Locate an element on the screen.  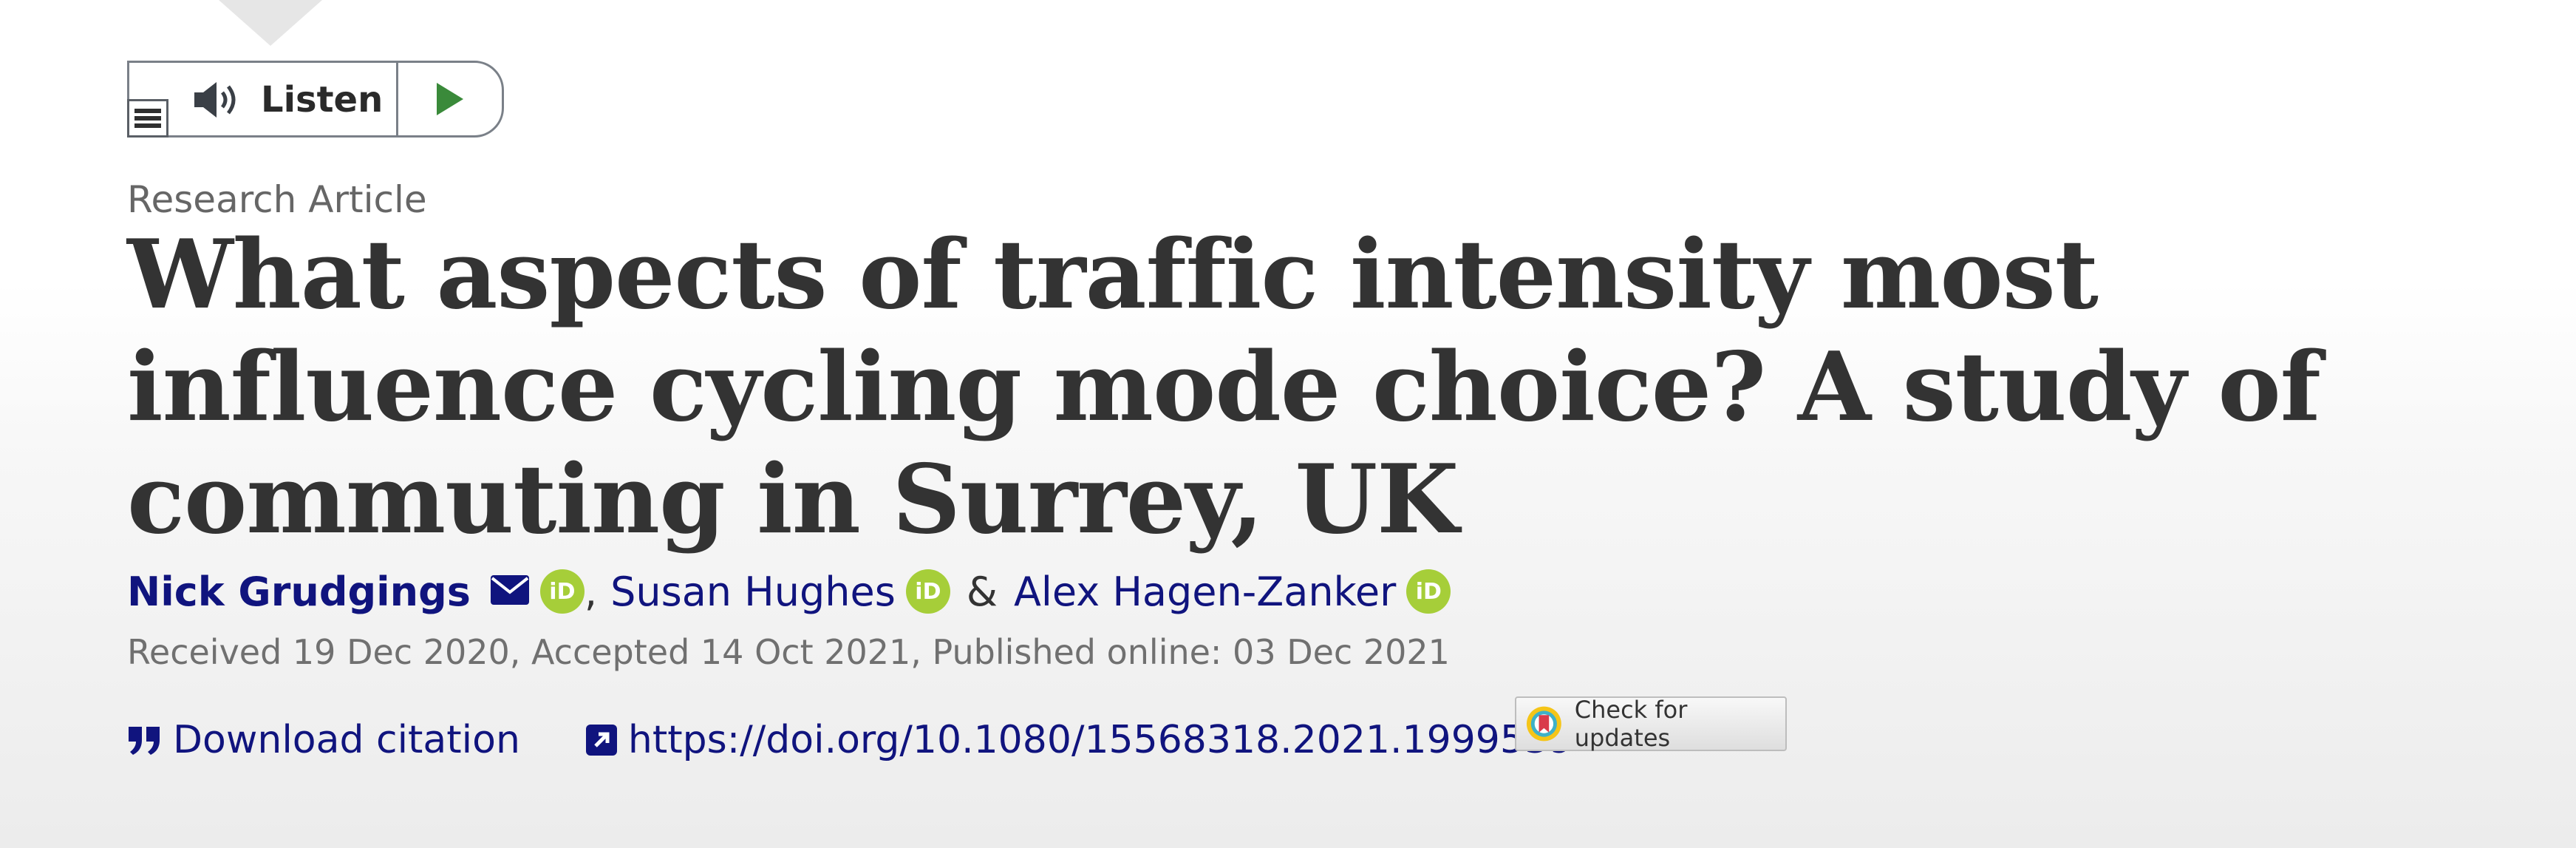
download-citation-link: Download citation is located at coordinates (323, 740).